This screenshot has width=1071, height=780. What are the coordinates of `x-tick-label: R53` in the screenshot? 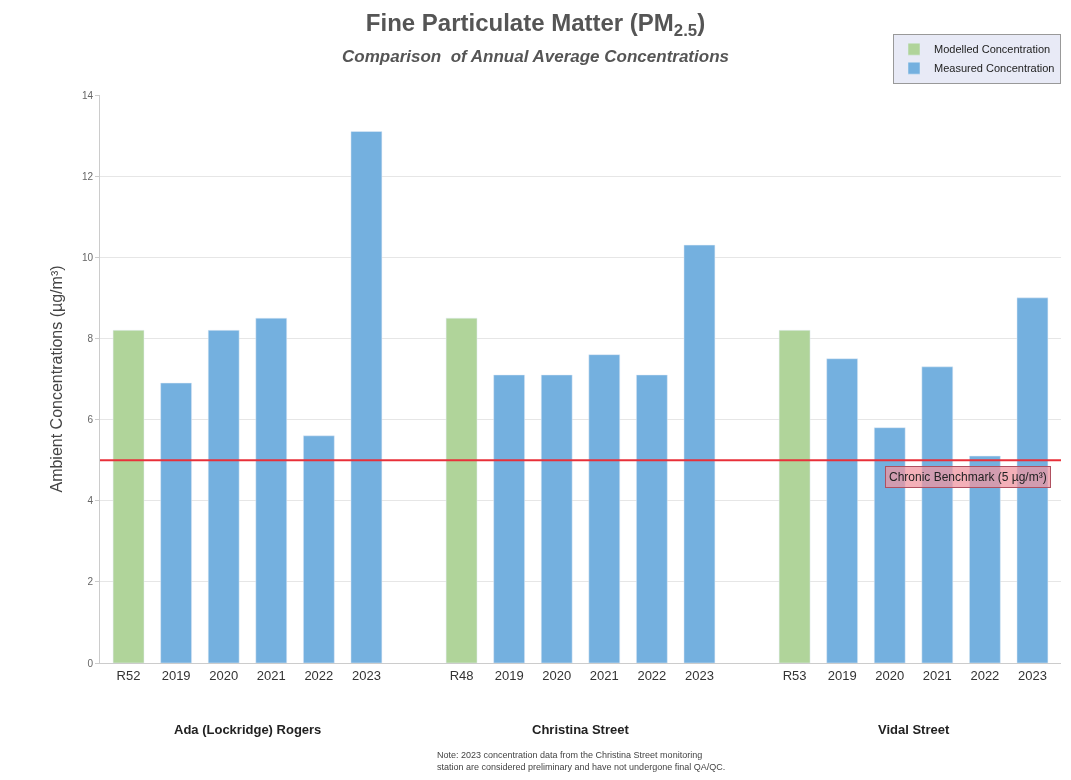 It's located at (794, 675).